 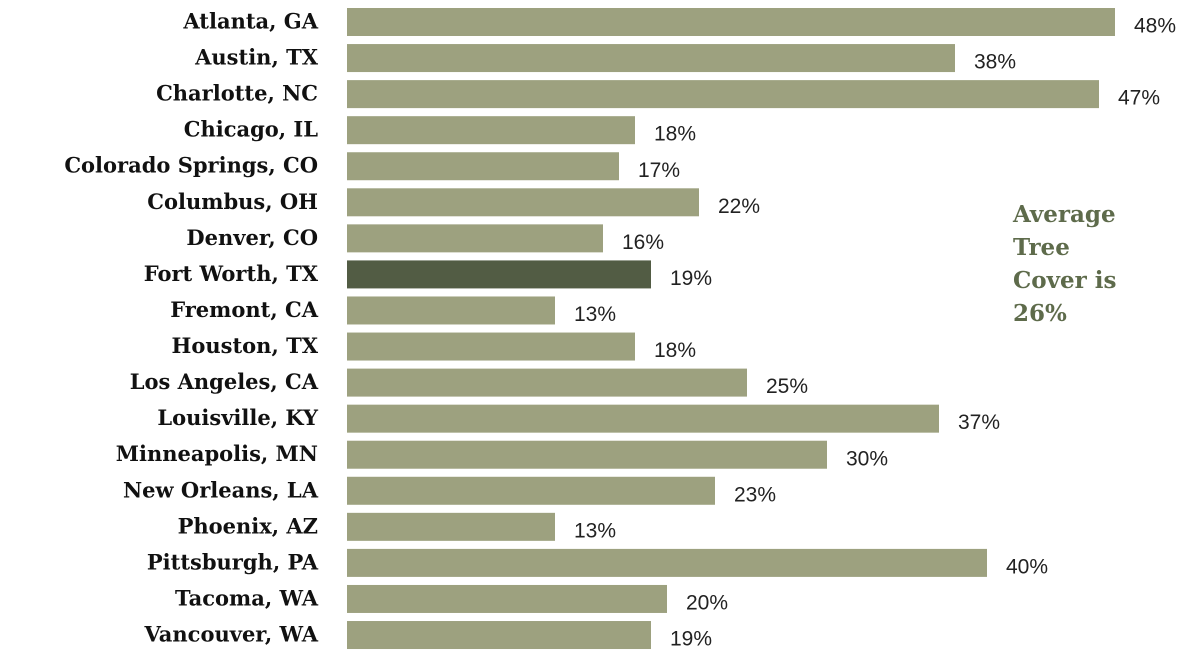 What do you see at coordinates (979, 422) in the screenshot?
I see `value-label: 37%` at bounding box center [979, 422].